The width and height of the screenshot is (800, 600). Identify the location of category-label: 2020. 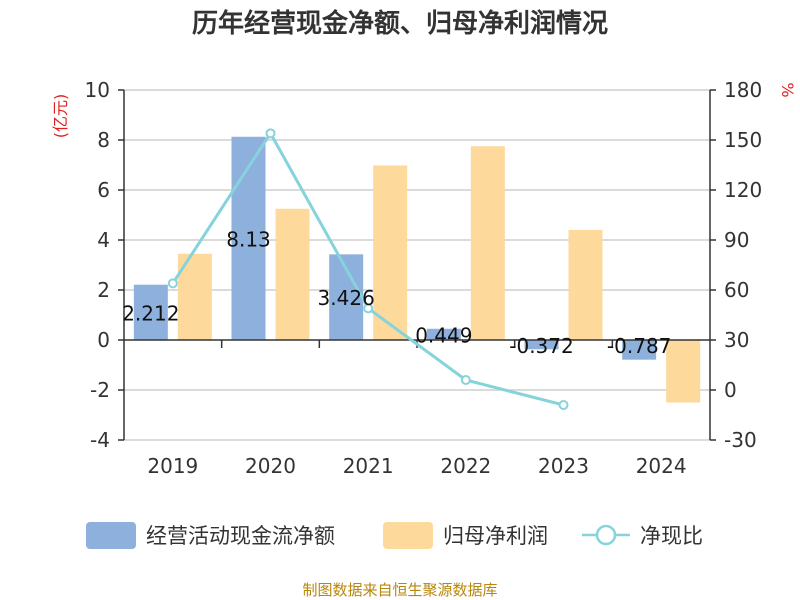
(270, 466).